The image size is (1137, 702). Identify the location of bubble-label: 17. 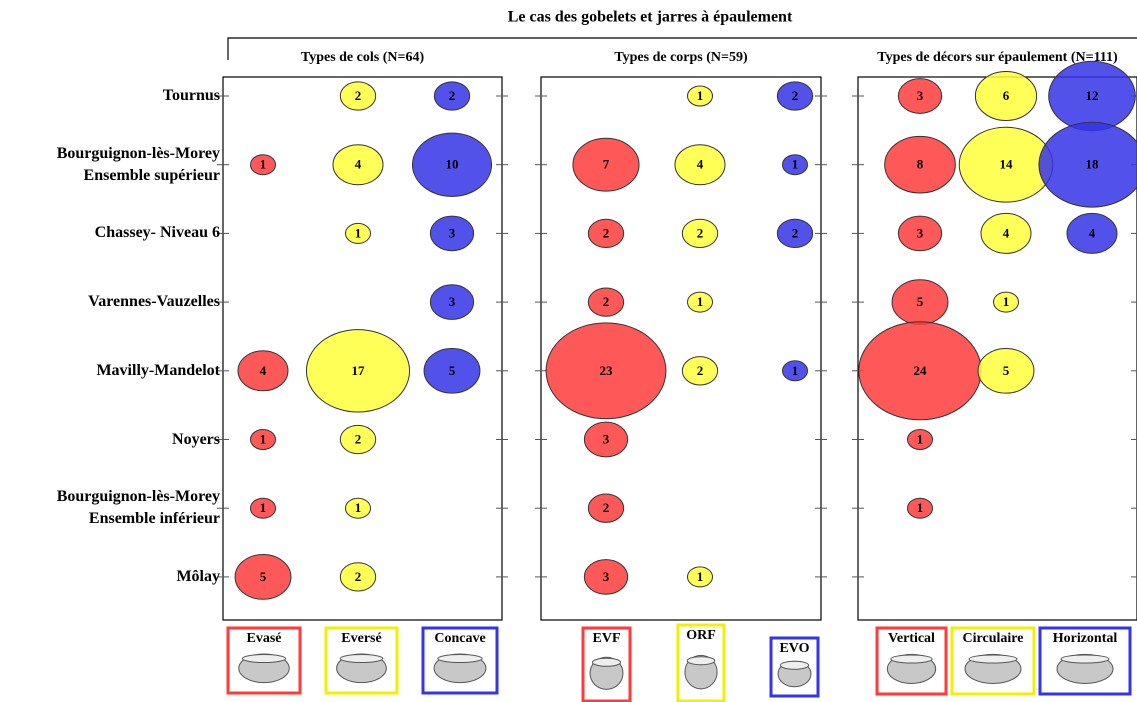
(359, 370).